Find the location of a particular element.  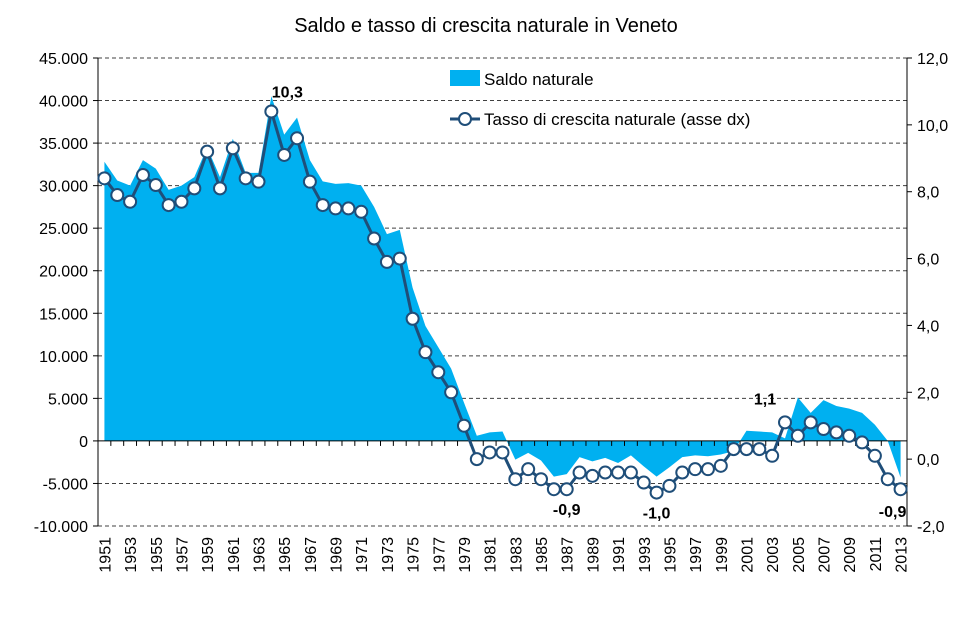

x-axis-tick-label: 1961 is located at coordinates (234, 555).